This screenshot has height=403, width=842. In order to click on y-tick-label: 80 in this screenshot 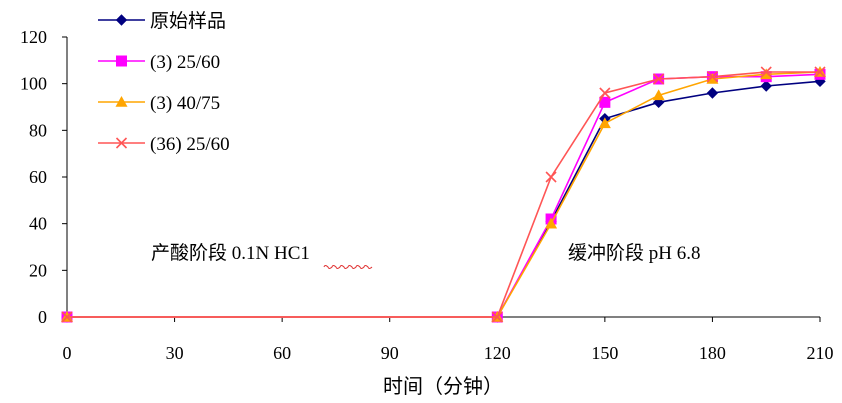, I will do `click(38, 130)`.